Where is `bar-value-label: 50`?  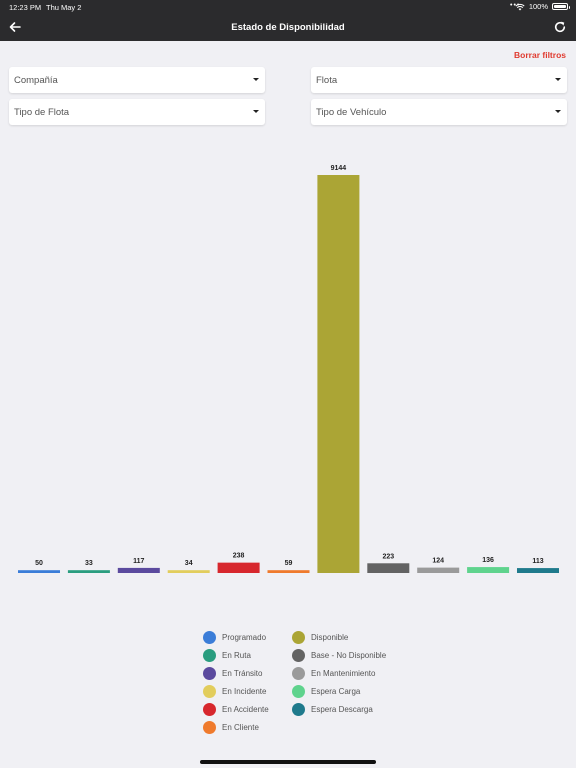
bar-value-label: 50 is located at coordinates (39, 563).